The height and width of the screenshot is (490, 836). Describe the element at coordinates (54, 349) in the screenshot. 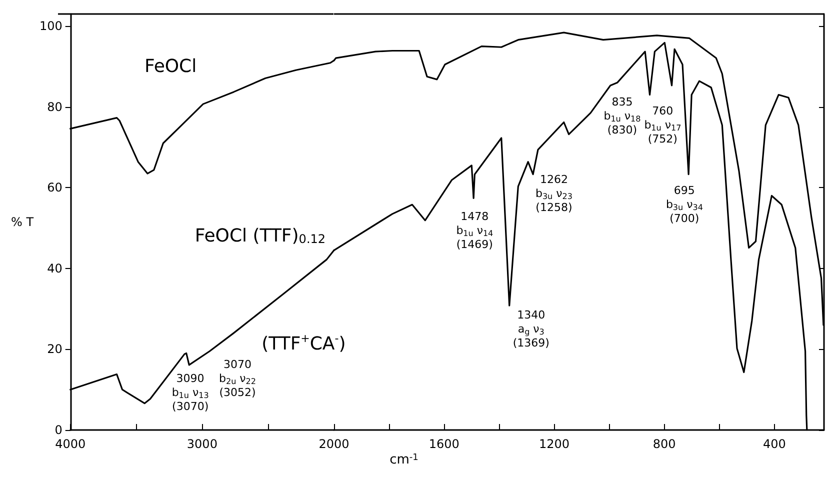

I see `y-tick-label: 20` at that location.